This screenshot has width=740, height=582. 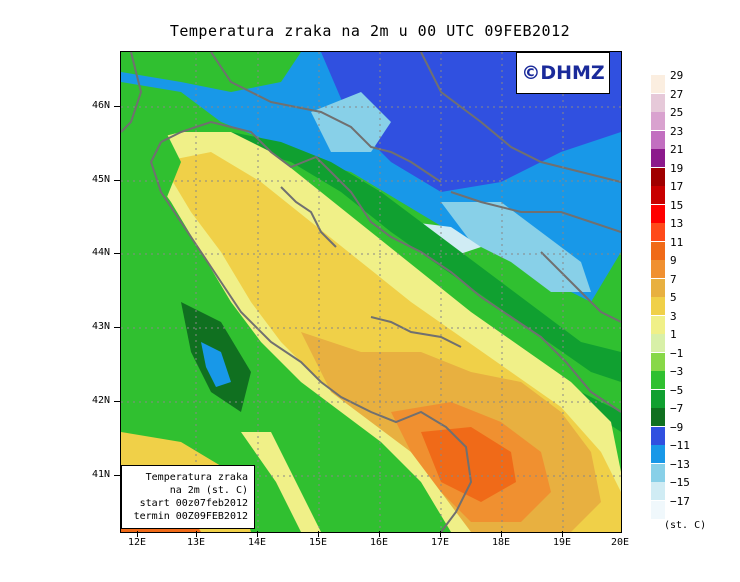 What do you see at coordinates (101, 400) in the screenshot?
I see `lat-label-42n: 42N` at bounding box center [101, 400].